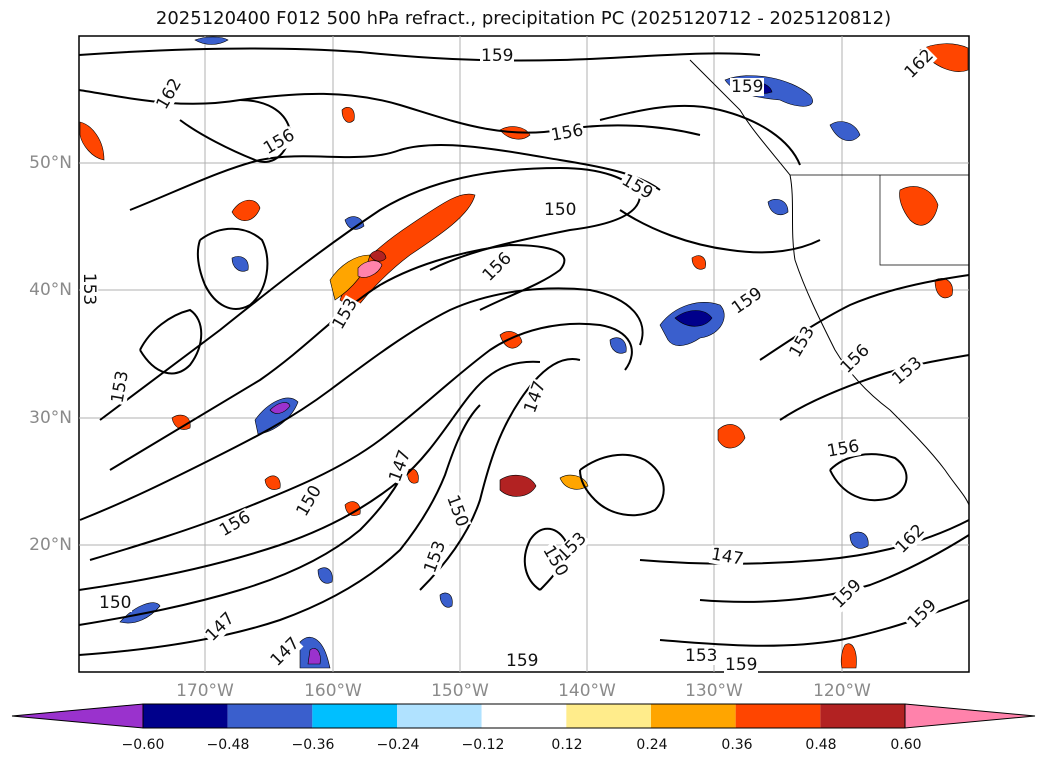 This screenshot has height=765, width=1047. What do you see at coordinates (714, 691) in the screenshot?
I see `lon-label-130w: 130°W` at bounding box center [714, 691].